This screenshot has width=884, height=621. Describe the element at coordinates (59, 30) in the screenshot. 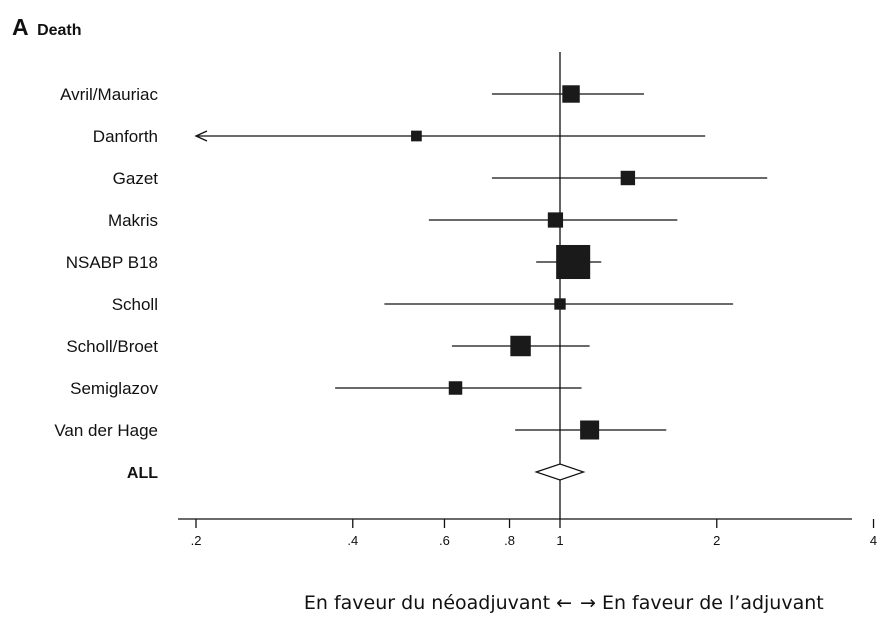

I see `panel-title: Death` at that location.